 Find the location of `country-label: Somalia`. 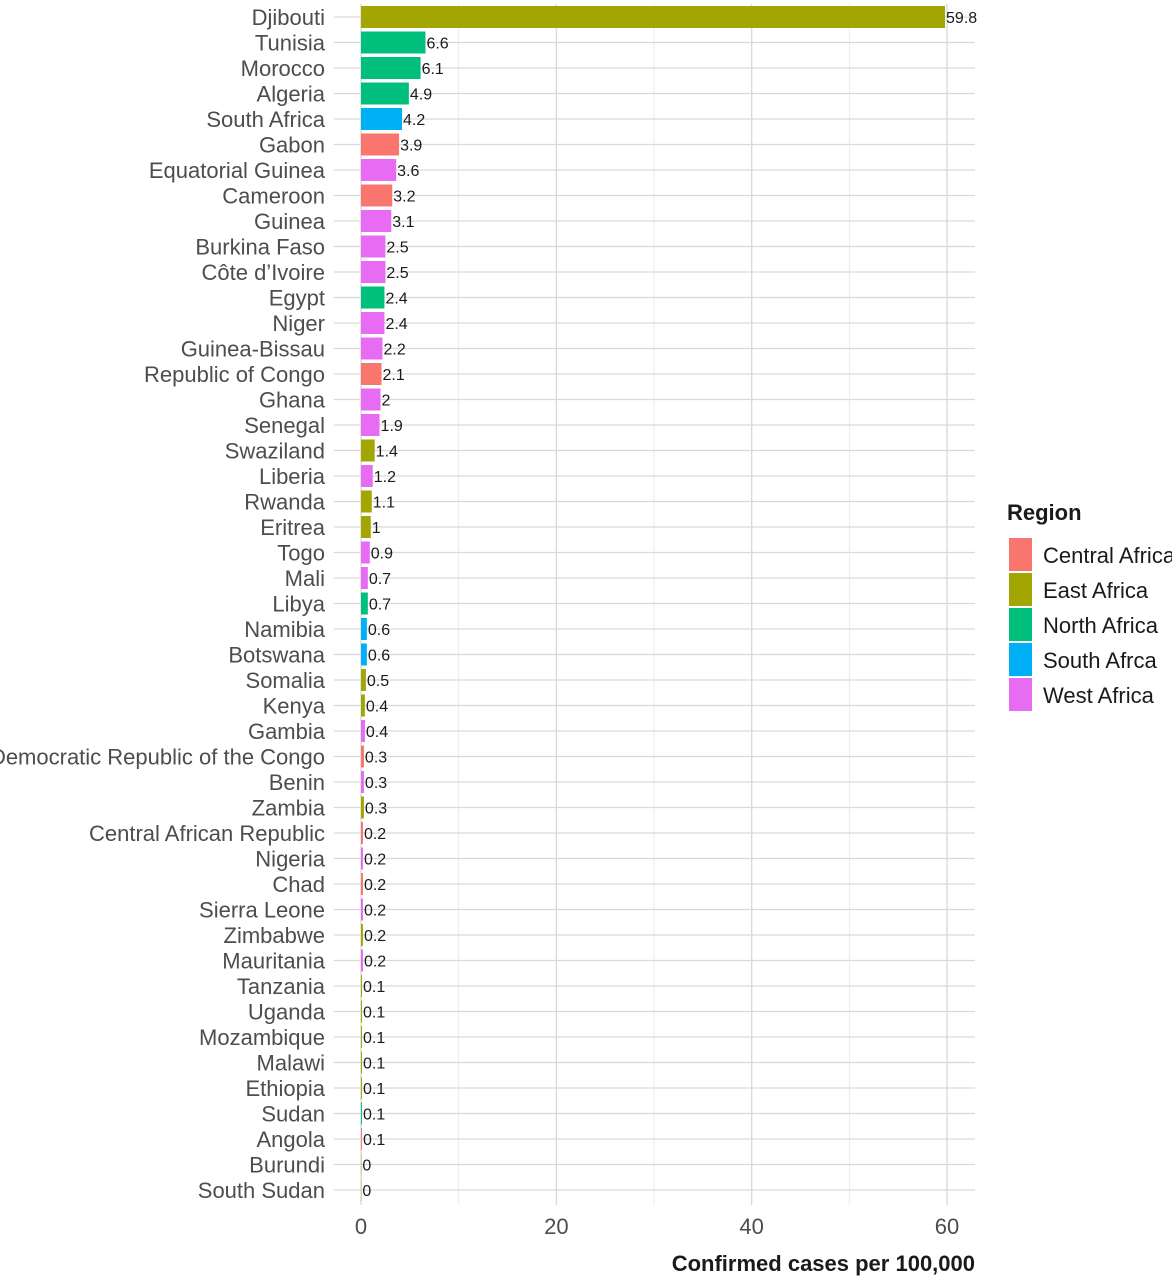

country-label: Somalia is located at coordinates (286, 680).